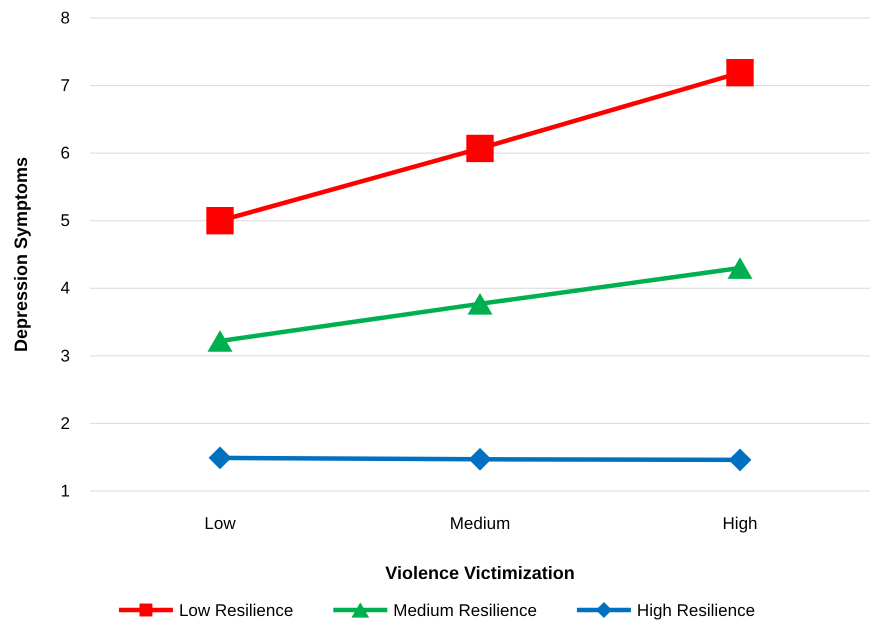  What do you see at coordinates (480, 573) in the screenshot?
I see `x-axis-title: Violence Victimization` at bounding box center [480, 573].